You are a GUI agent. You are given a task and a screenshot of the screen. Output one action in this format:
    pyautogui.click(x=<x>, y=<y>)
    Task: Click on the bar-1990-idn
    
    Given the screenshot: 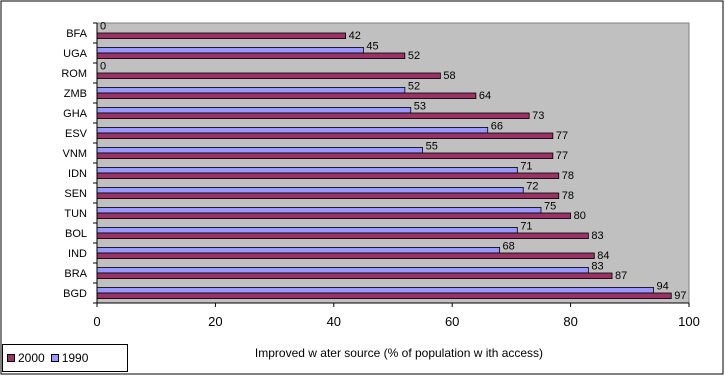 What is the action you would take?
    pyautogui.click(x=307, y=170)
    